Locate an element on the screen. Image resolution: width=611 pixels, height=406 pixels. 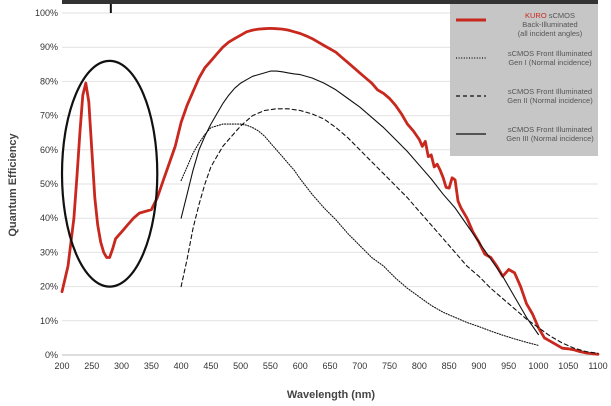
legend-sublabel: (all incident angles) is located at coordinates (550, 33).